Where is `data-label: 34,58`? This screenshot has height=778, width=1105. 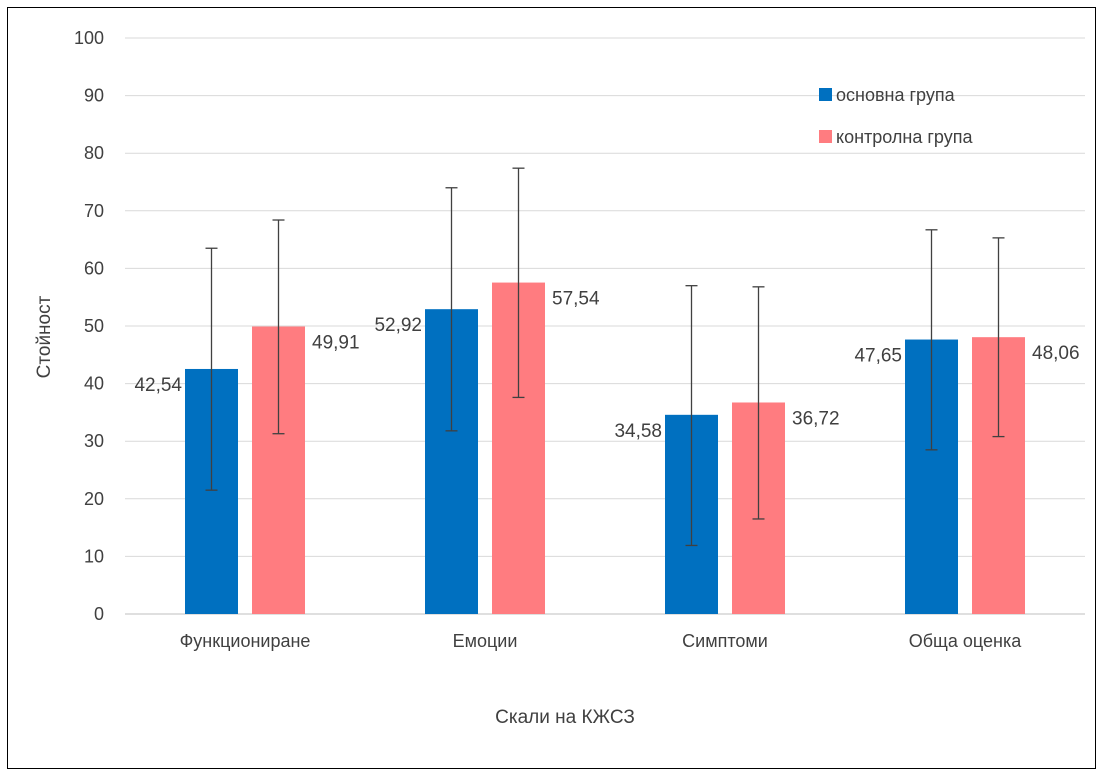
data-label: 34,58 is located at coordinates (638, 431).